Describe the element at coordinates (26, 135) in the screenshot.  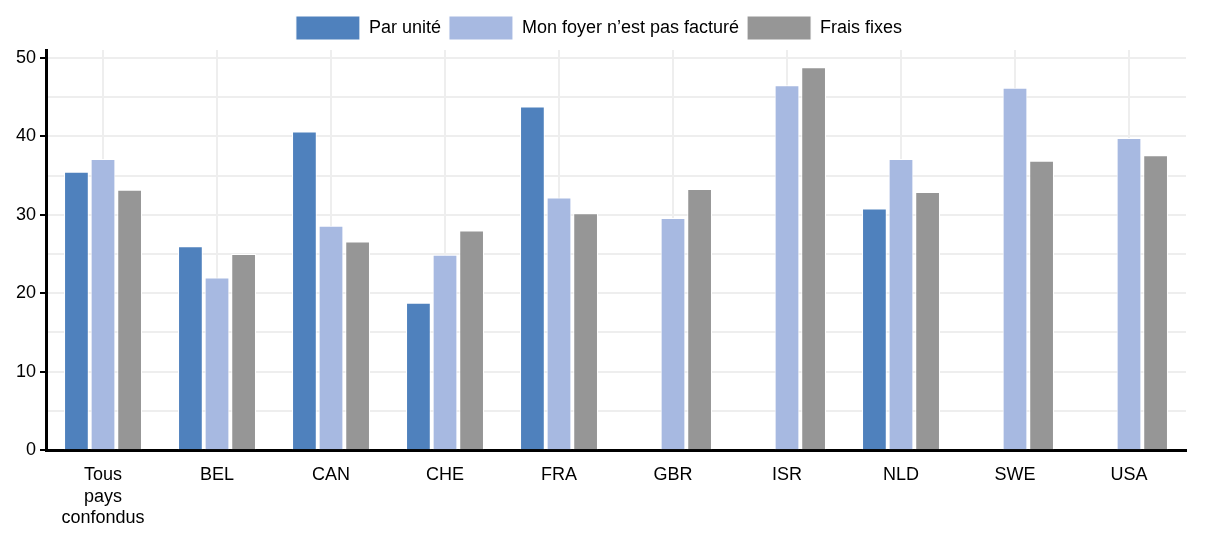
I see `y-tick-label: 40` at that location.